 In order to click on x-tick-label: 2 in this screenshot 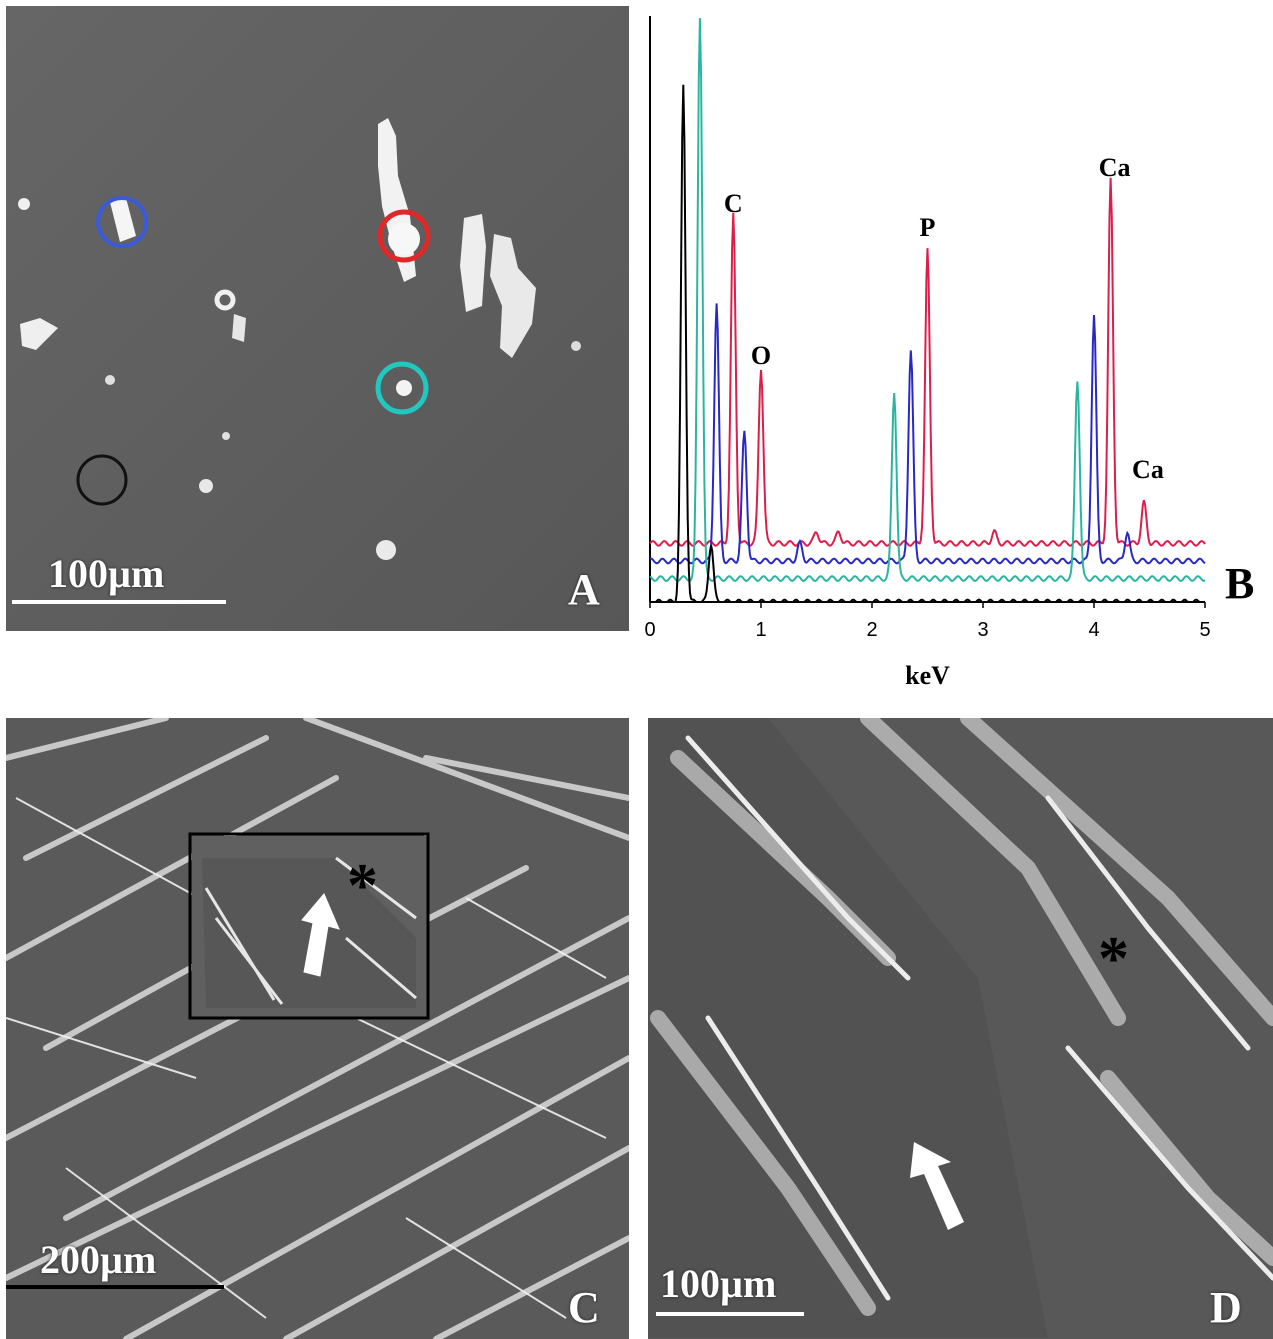, I will do `click(871, 630)`.